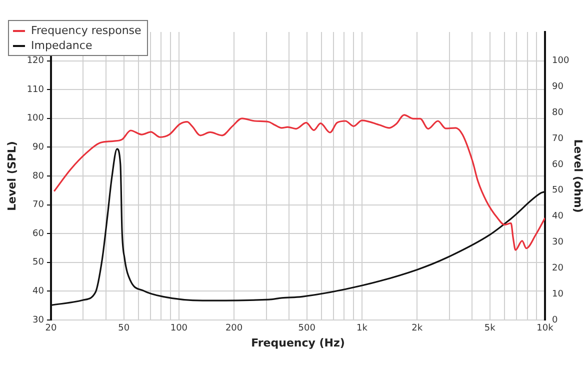 The height and width of the screenshot is (372, 588). What do you see at coordinates (38, 205) in the screenshot?
I see `y-tick-label: 70` at bounding box center [38, 205].